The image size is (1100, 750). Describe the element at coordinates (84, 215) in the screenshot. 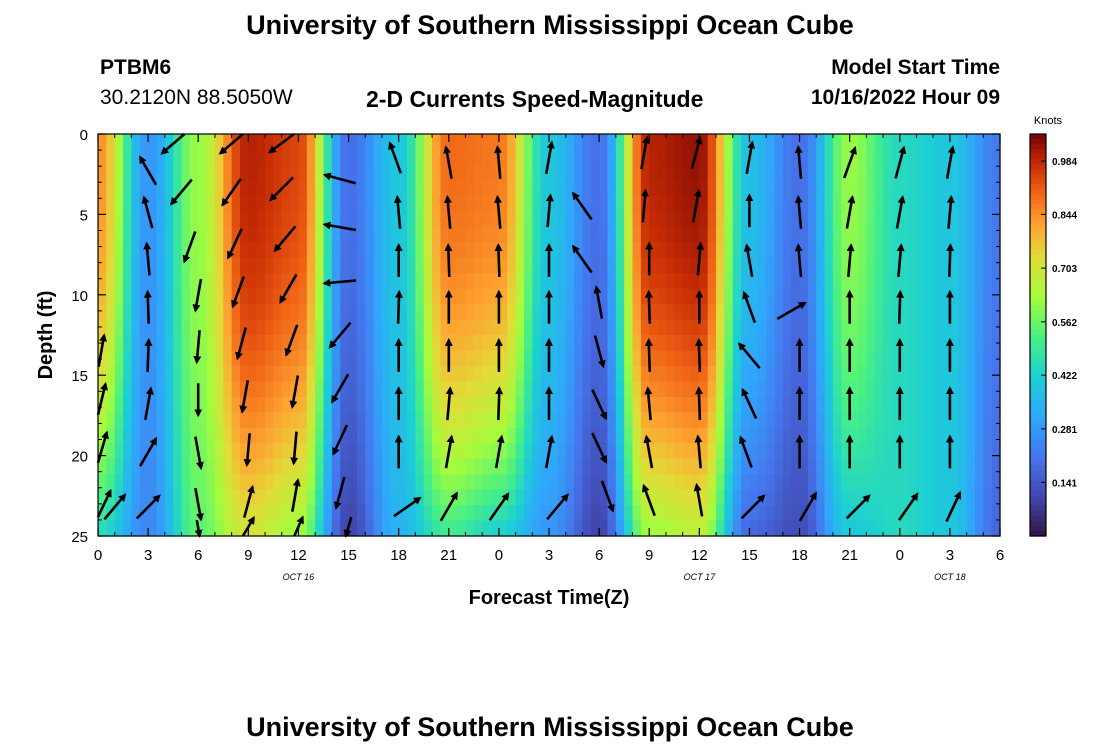

I see `y-tick-label: 5` at that location.